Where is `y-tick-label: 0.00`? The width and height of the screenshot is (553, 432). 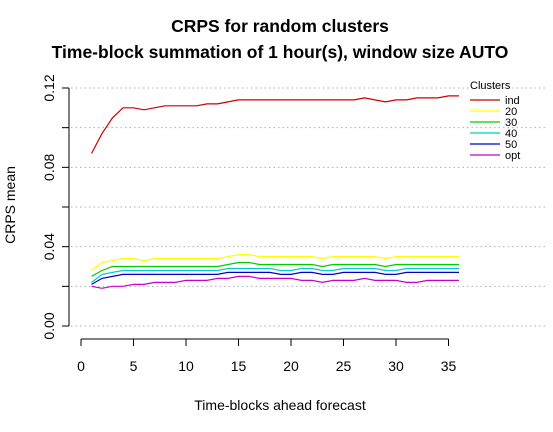
y-tick-label: 0.00 is located at coordinates (49, 325).